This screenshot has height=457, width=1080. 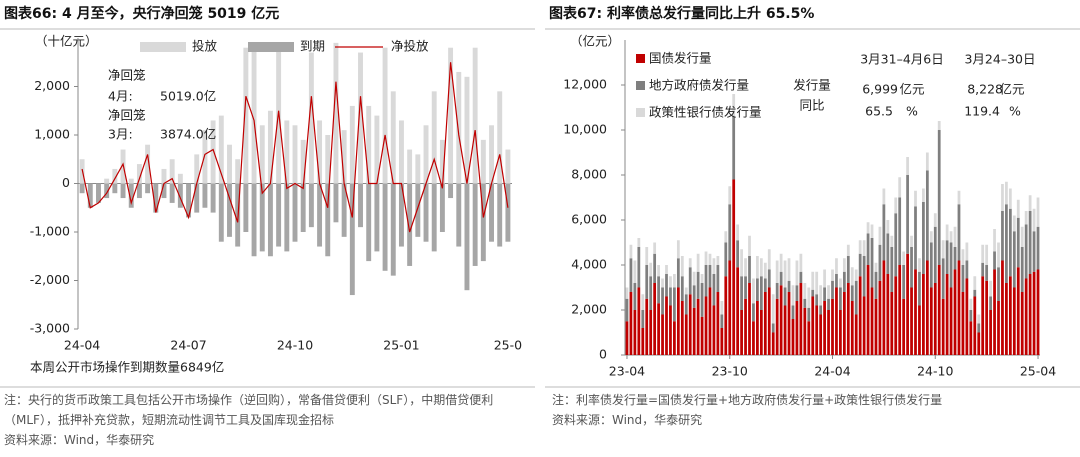 What do you see at coordinates (163, 47) in the screenshot?
I see `legend-swatch` at bounding box center [163, 47].